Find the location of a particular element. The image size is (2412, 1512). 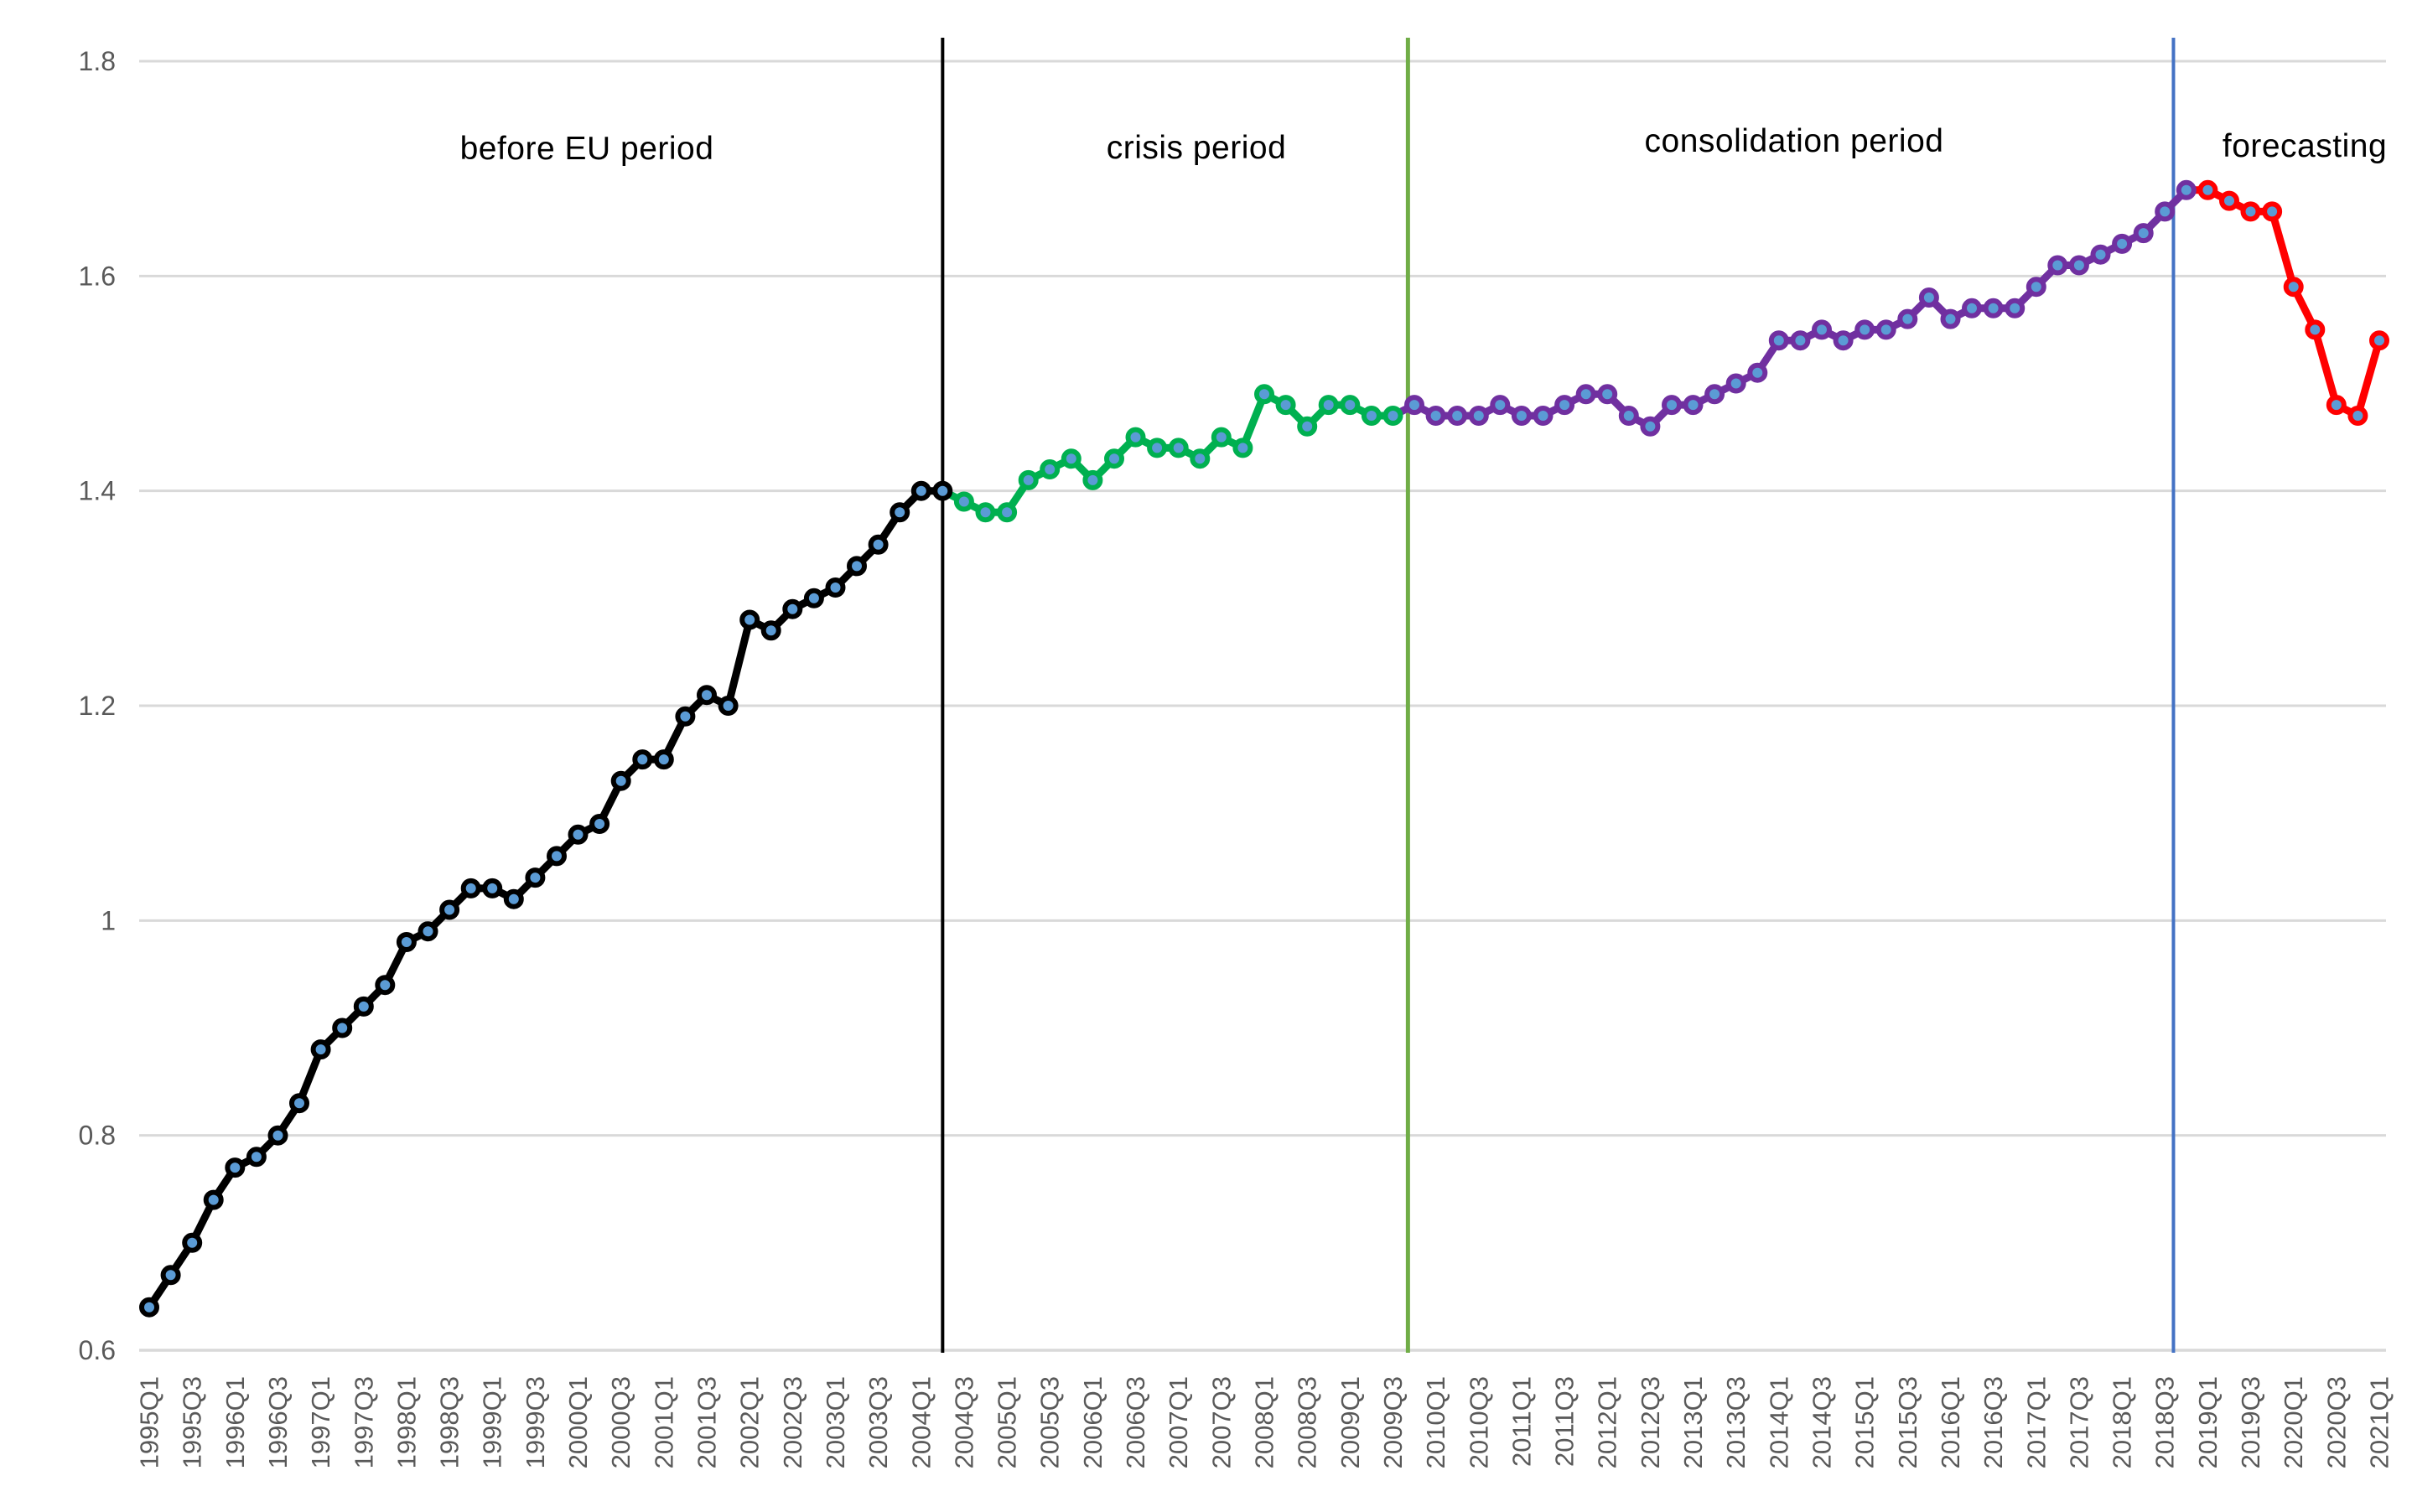

x-tick-label: 1996Q1 is located at coordinates (235, 1422).